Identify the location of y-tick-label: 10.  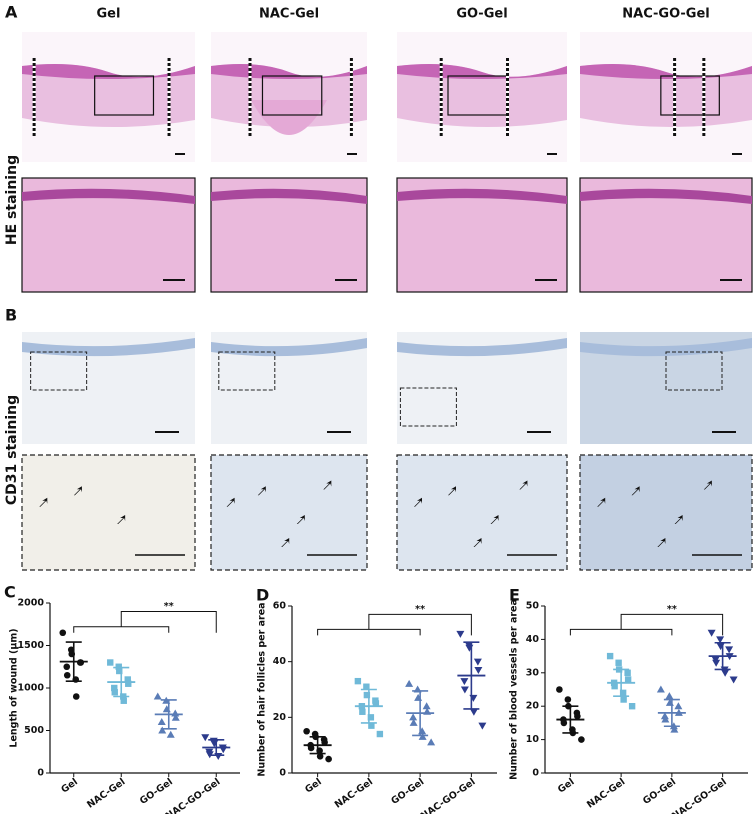
(533, 739).